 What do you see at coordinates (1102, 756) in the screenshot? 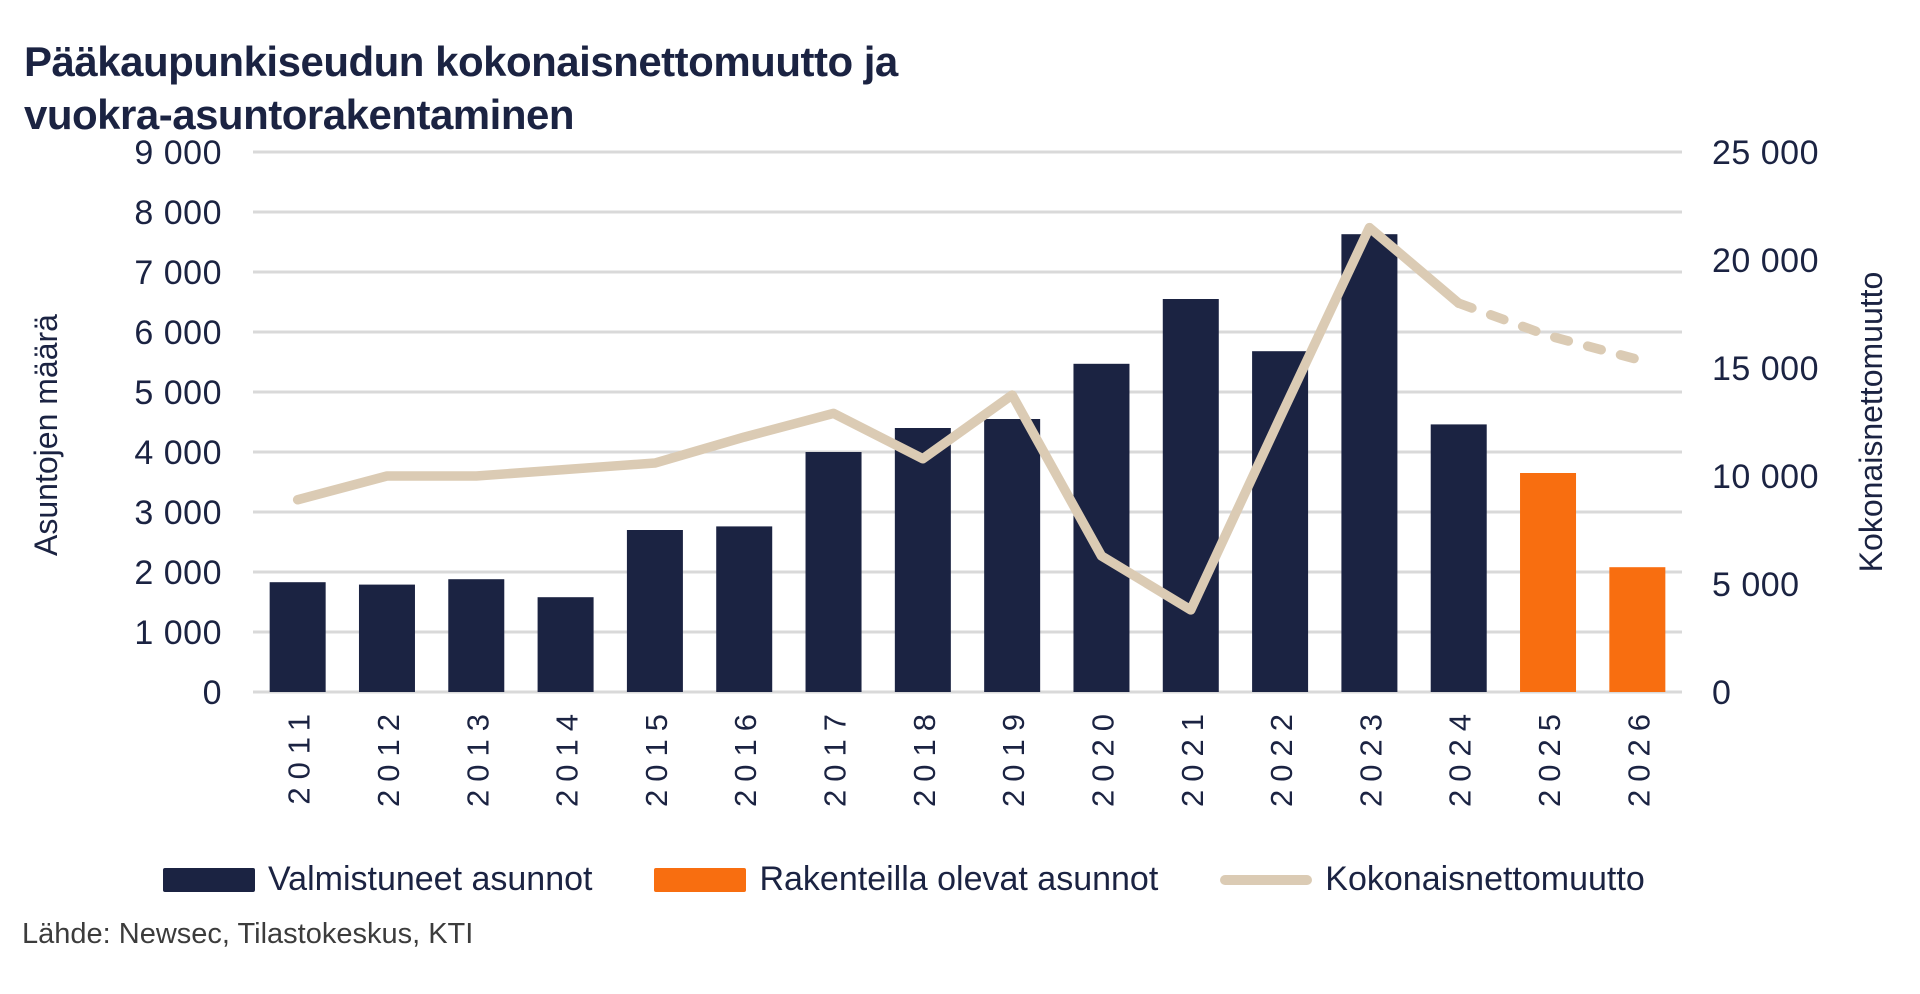
I see `x-axis-year-label: 2020` at bounding box center [1102, 756].